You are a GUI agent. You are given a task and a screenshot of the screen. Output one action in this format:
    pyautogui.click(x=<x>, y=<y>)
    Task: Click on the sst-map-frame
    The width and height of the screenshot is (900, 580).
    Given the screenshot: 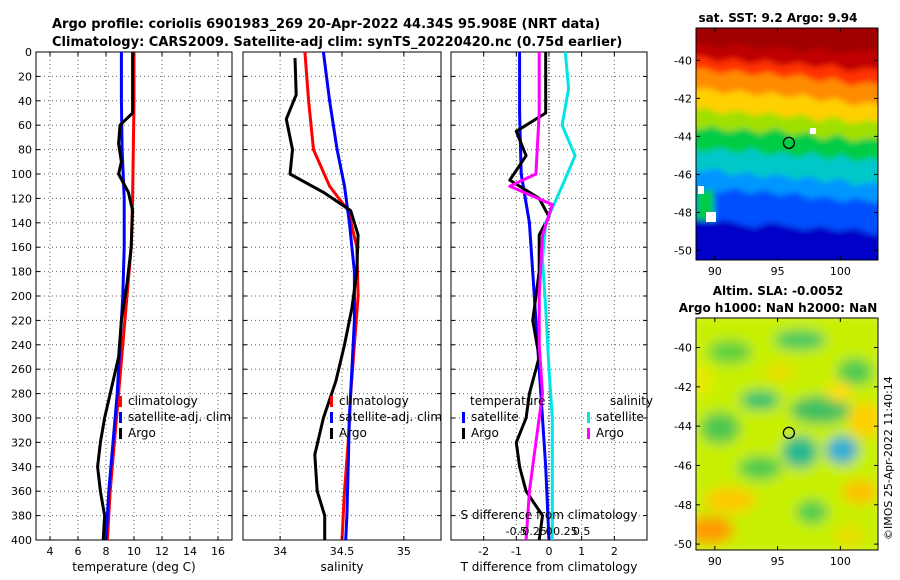 What is the action you would take?
    pyautogui.click(x=787, y=144)
    